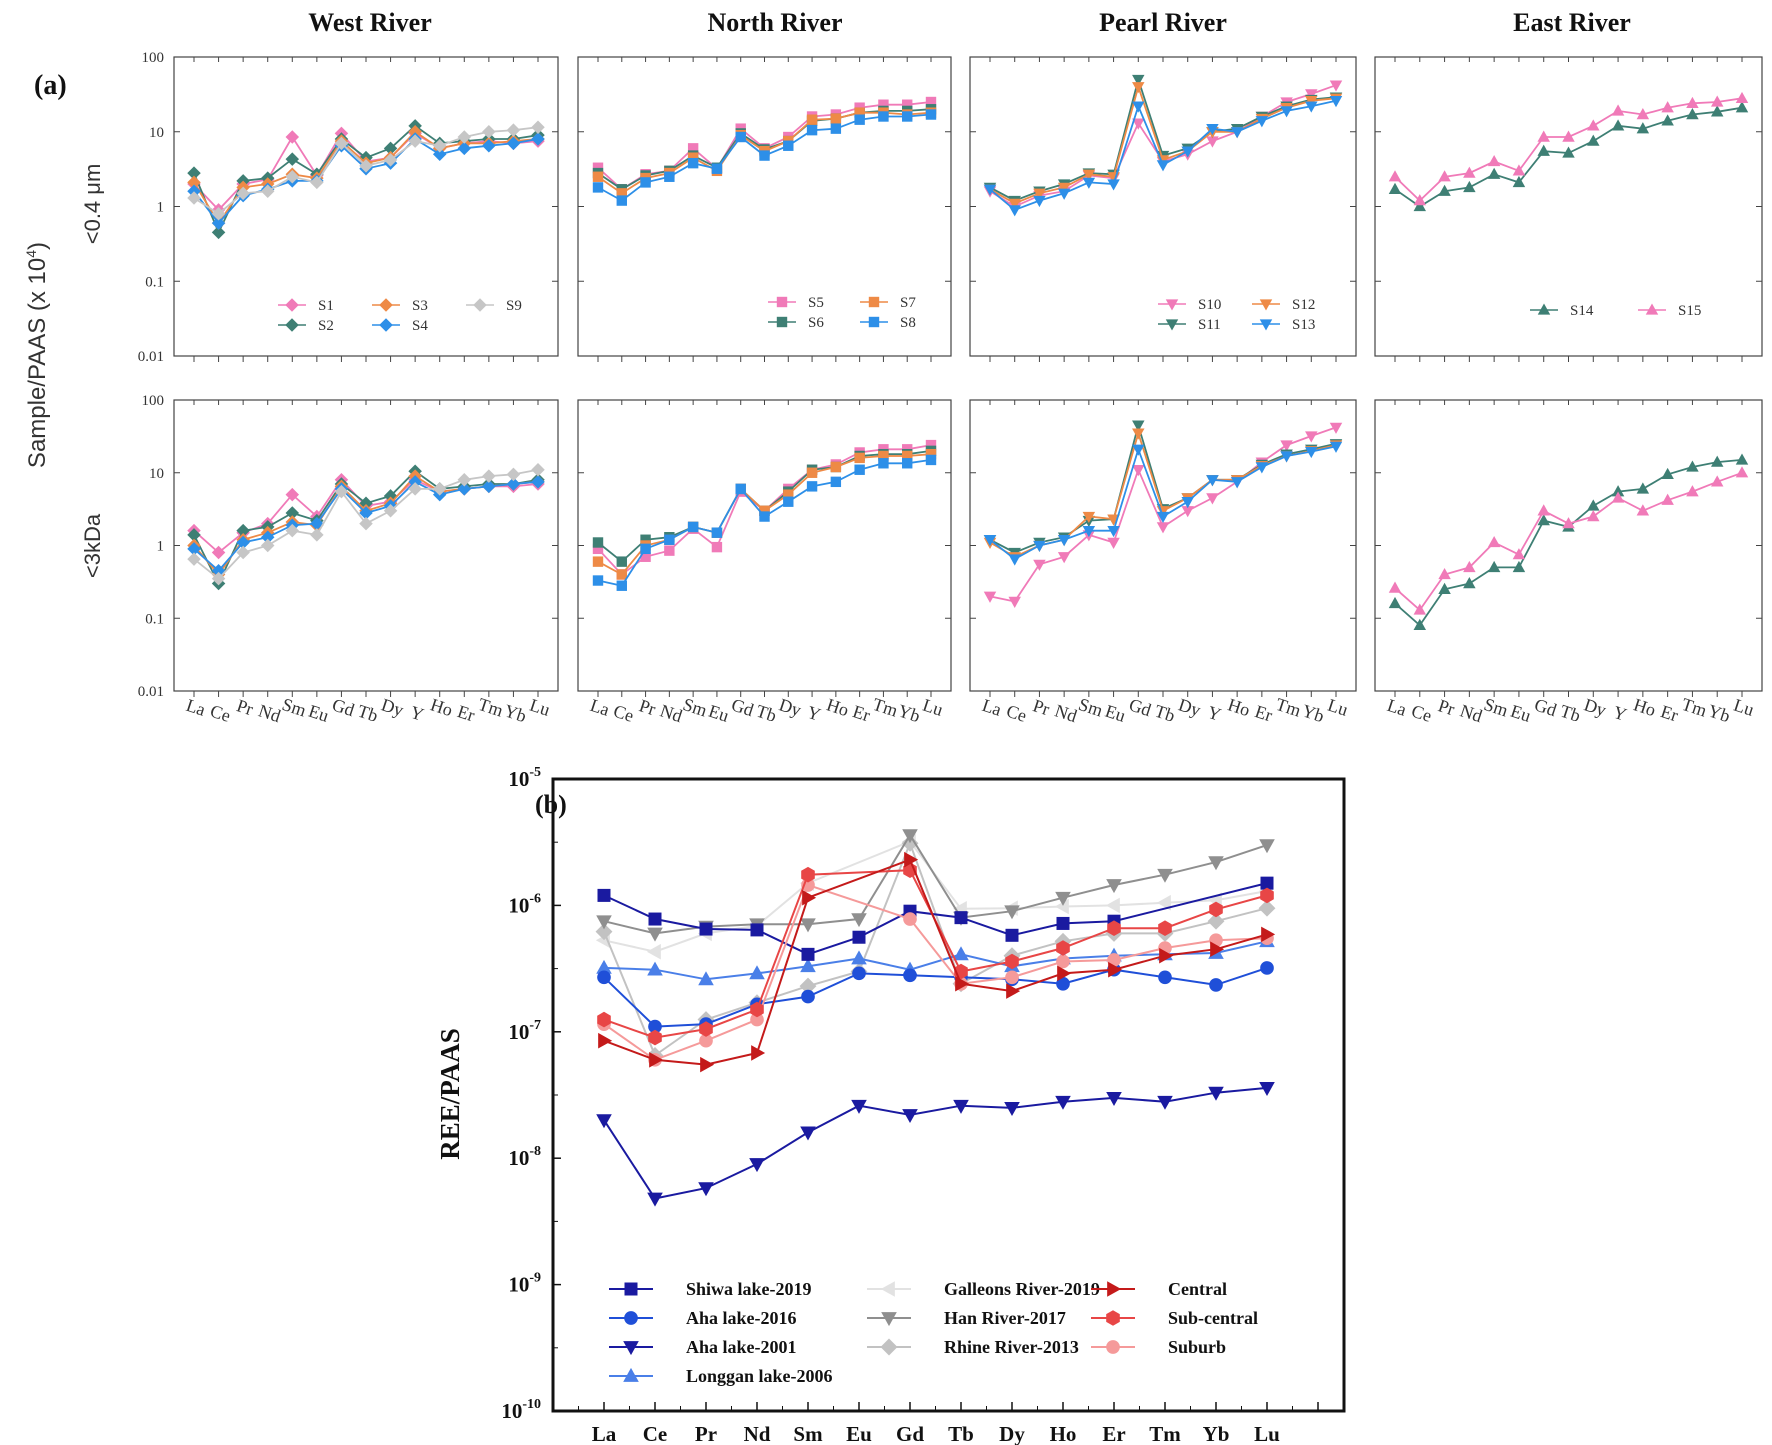 Image resolution: width=1772 pixels, height=1445 pixels. I want to click on series-S8, so click(764, 522).